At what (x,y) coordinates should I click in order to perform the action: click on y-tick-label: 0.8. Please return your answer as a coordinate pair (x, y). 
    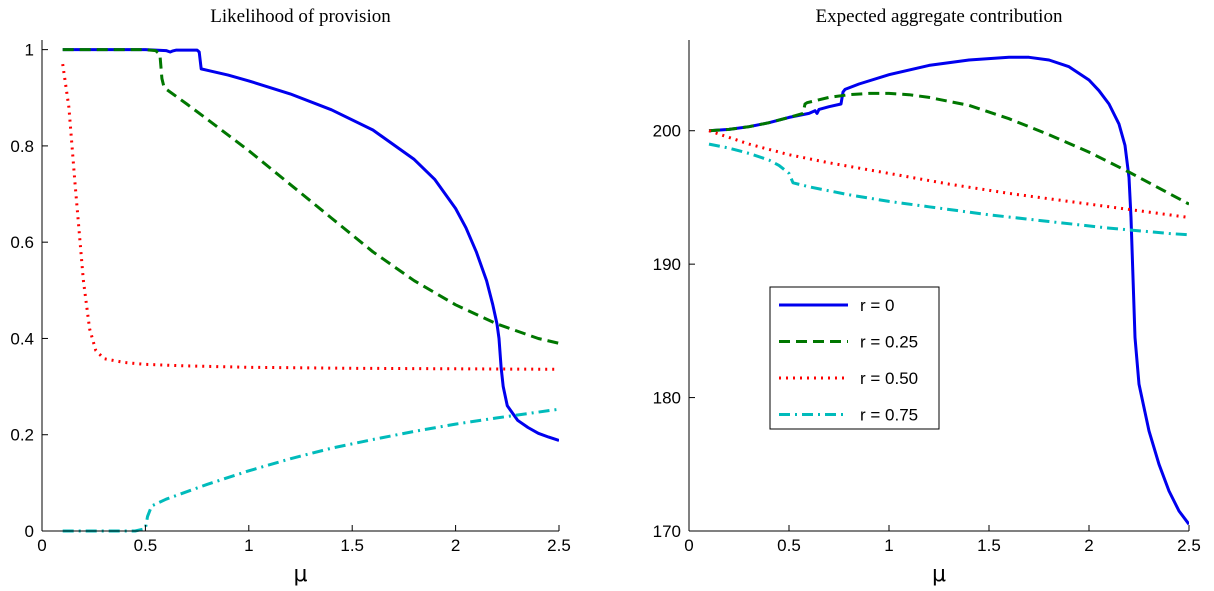
    Looking at the image, I should click on (22, 146).